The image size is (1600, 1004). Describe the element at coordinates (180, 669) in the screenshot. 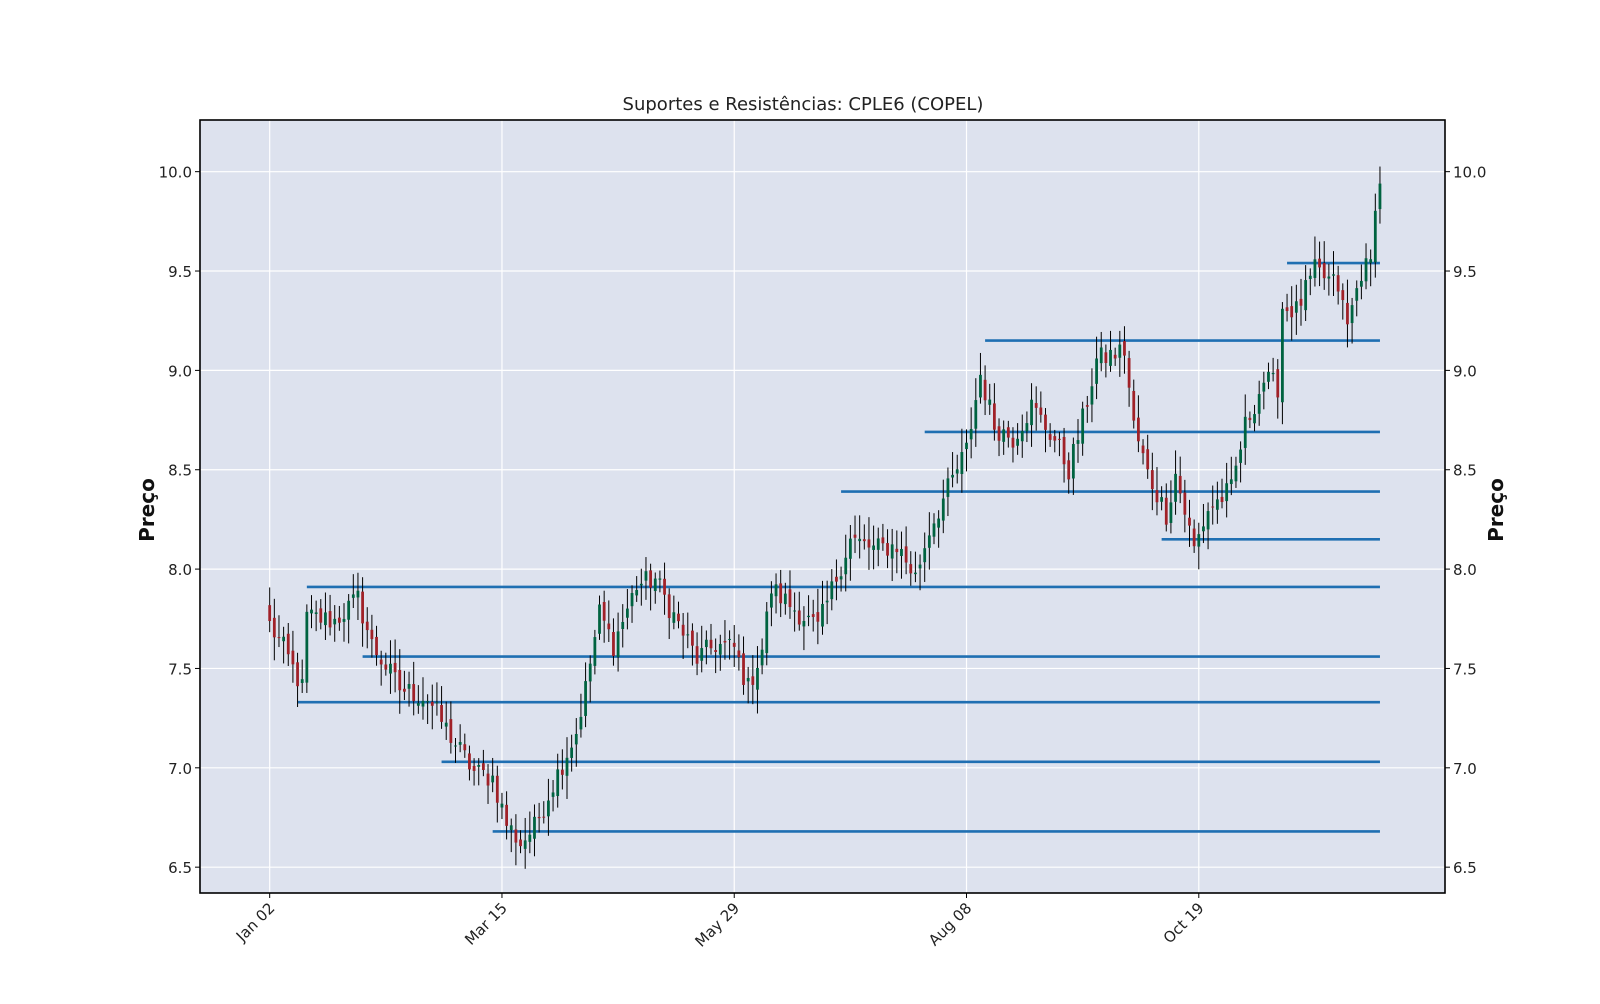

I see `y-tick-label-left: 7.5` at that location.